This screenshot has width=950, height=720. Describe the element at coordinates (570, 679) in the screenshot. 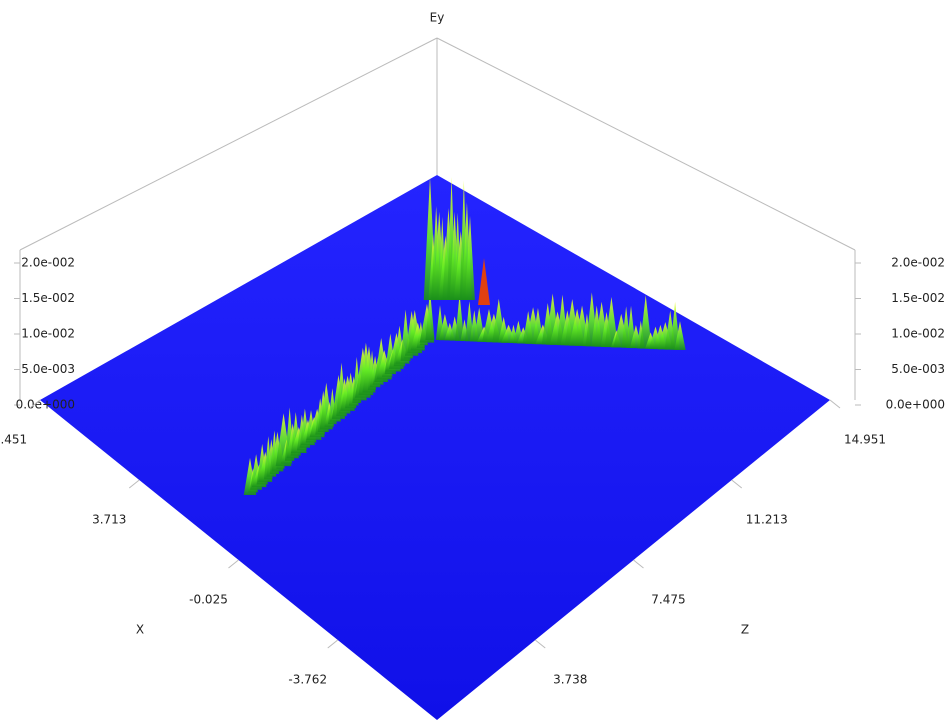

I see `z-tick-label: 3.738` at that location.